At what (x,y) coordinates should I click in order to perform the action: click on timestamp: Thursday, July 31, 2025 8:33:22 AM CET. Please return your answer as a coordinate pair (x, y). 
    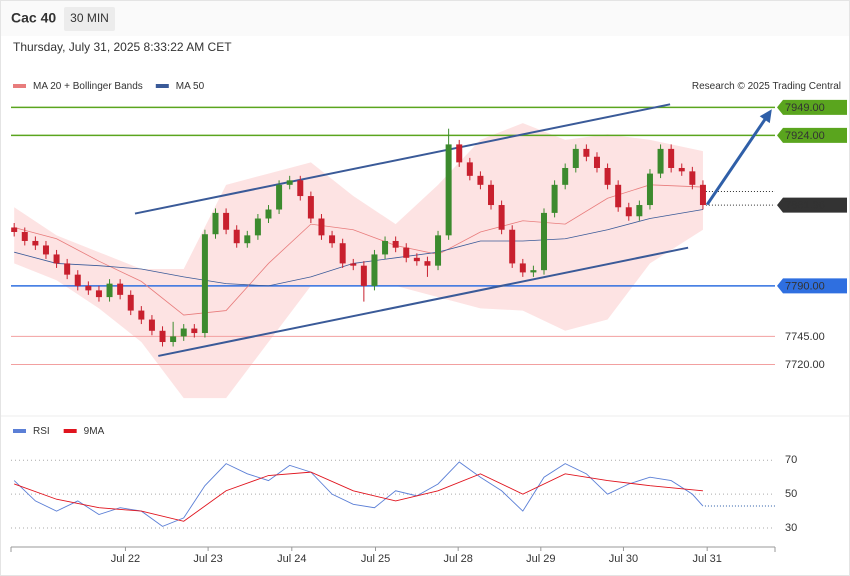
    Looking at the image, I should click on (122, 47).